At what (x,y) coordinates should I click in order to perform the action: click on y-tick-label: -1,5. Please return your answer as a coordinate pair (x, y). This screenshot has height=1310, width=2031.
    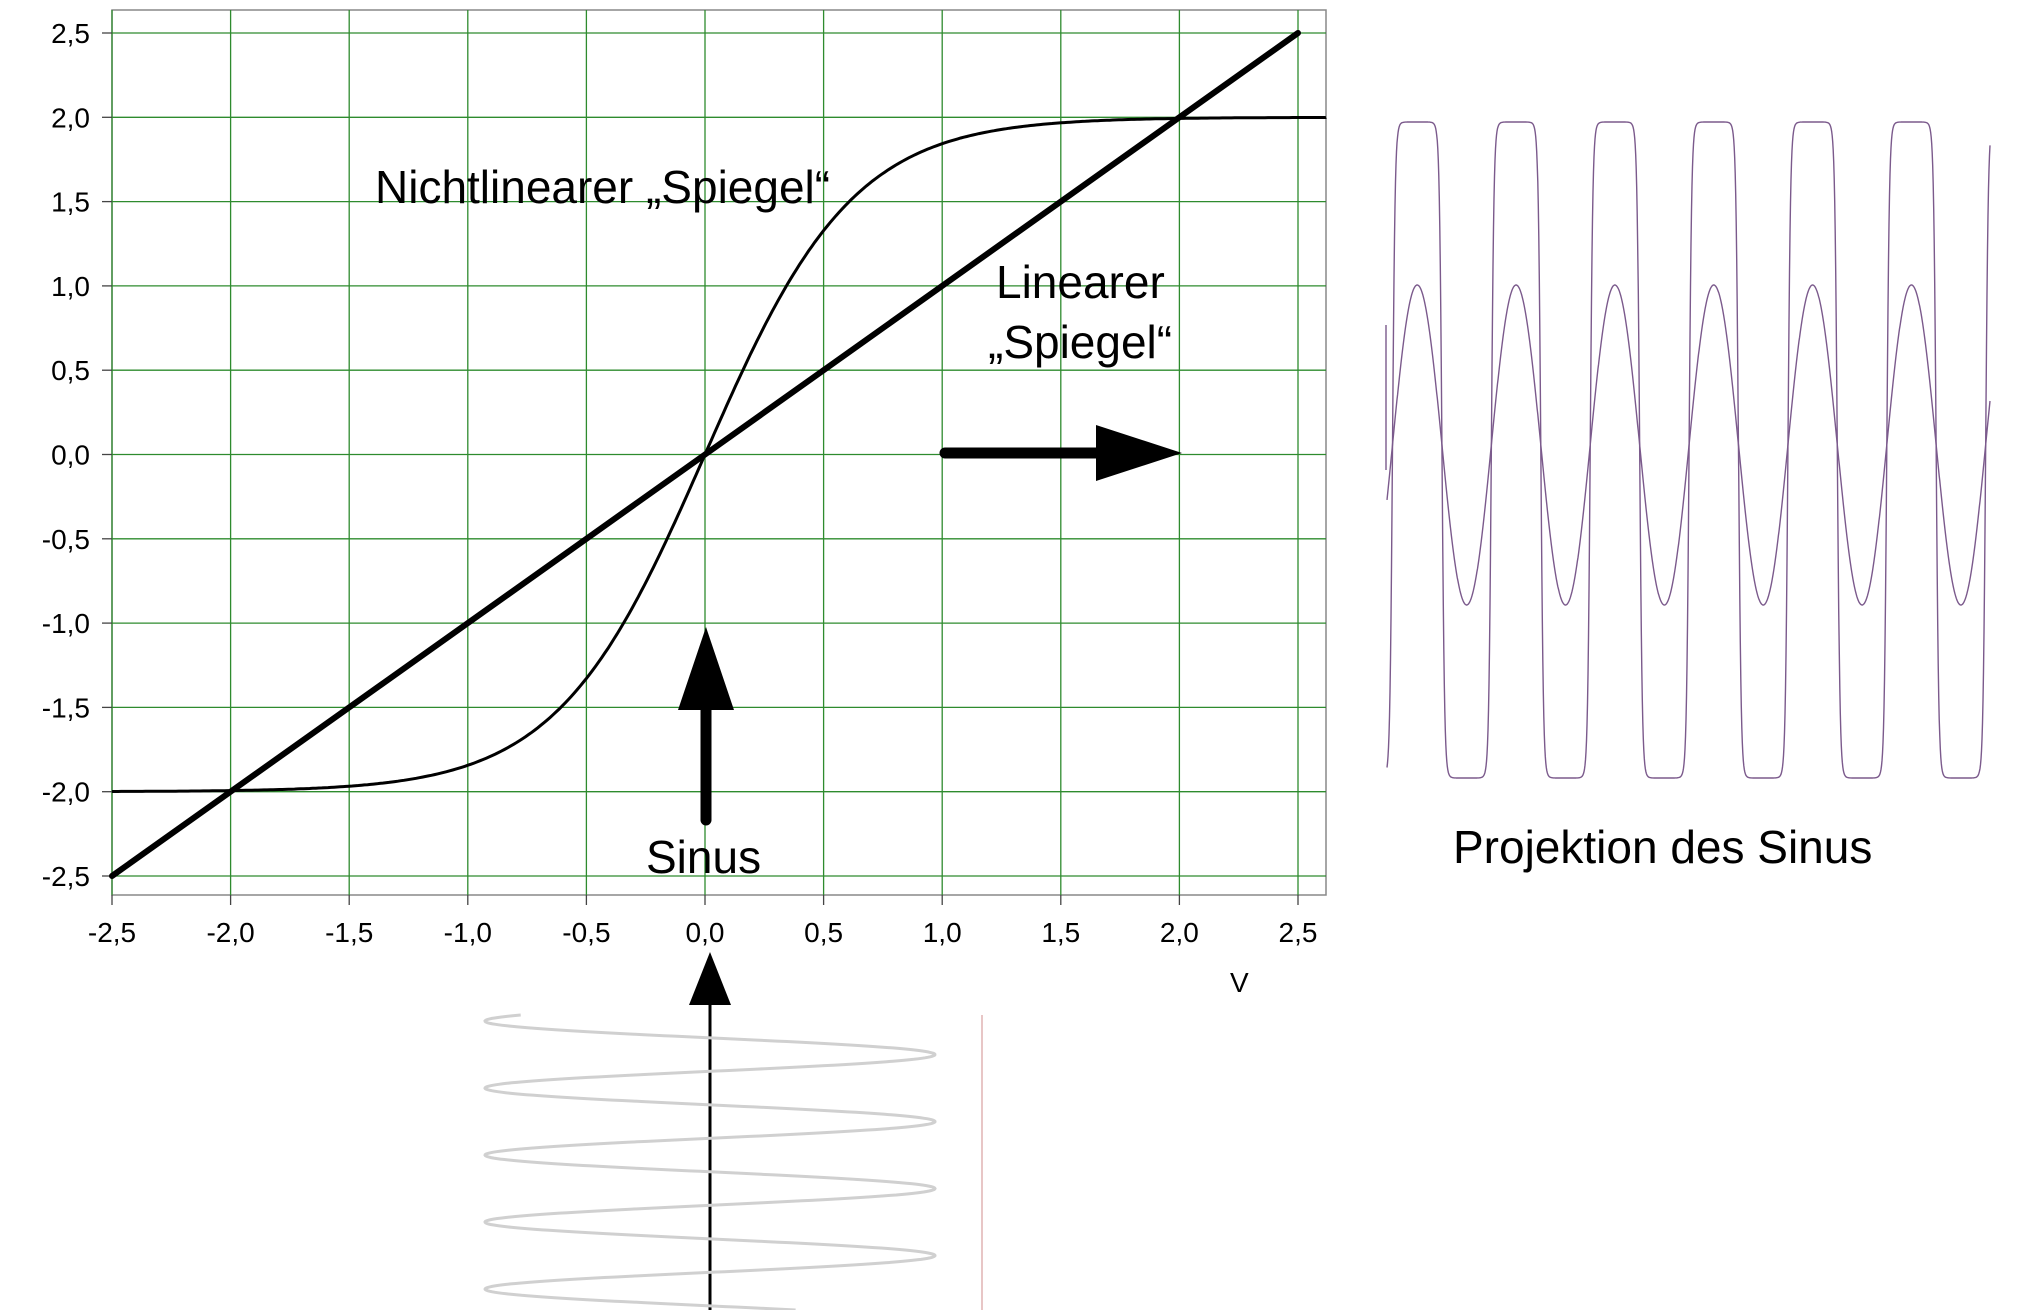
    Looking at the image, I should click on (66, 707).